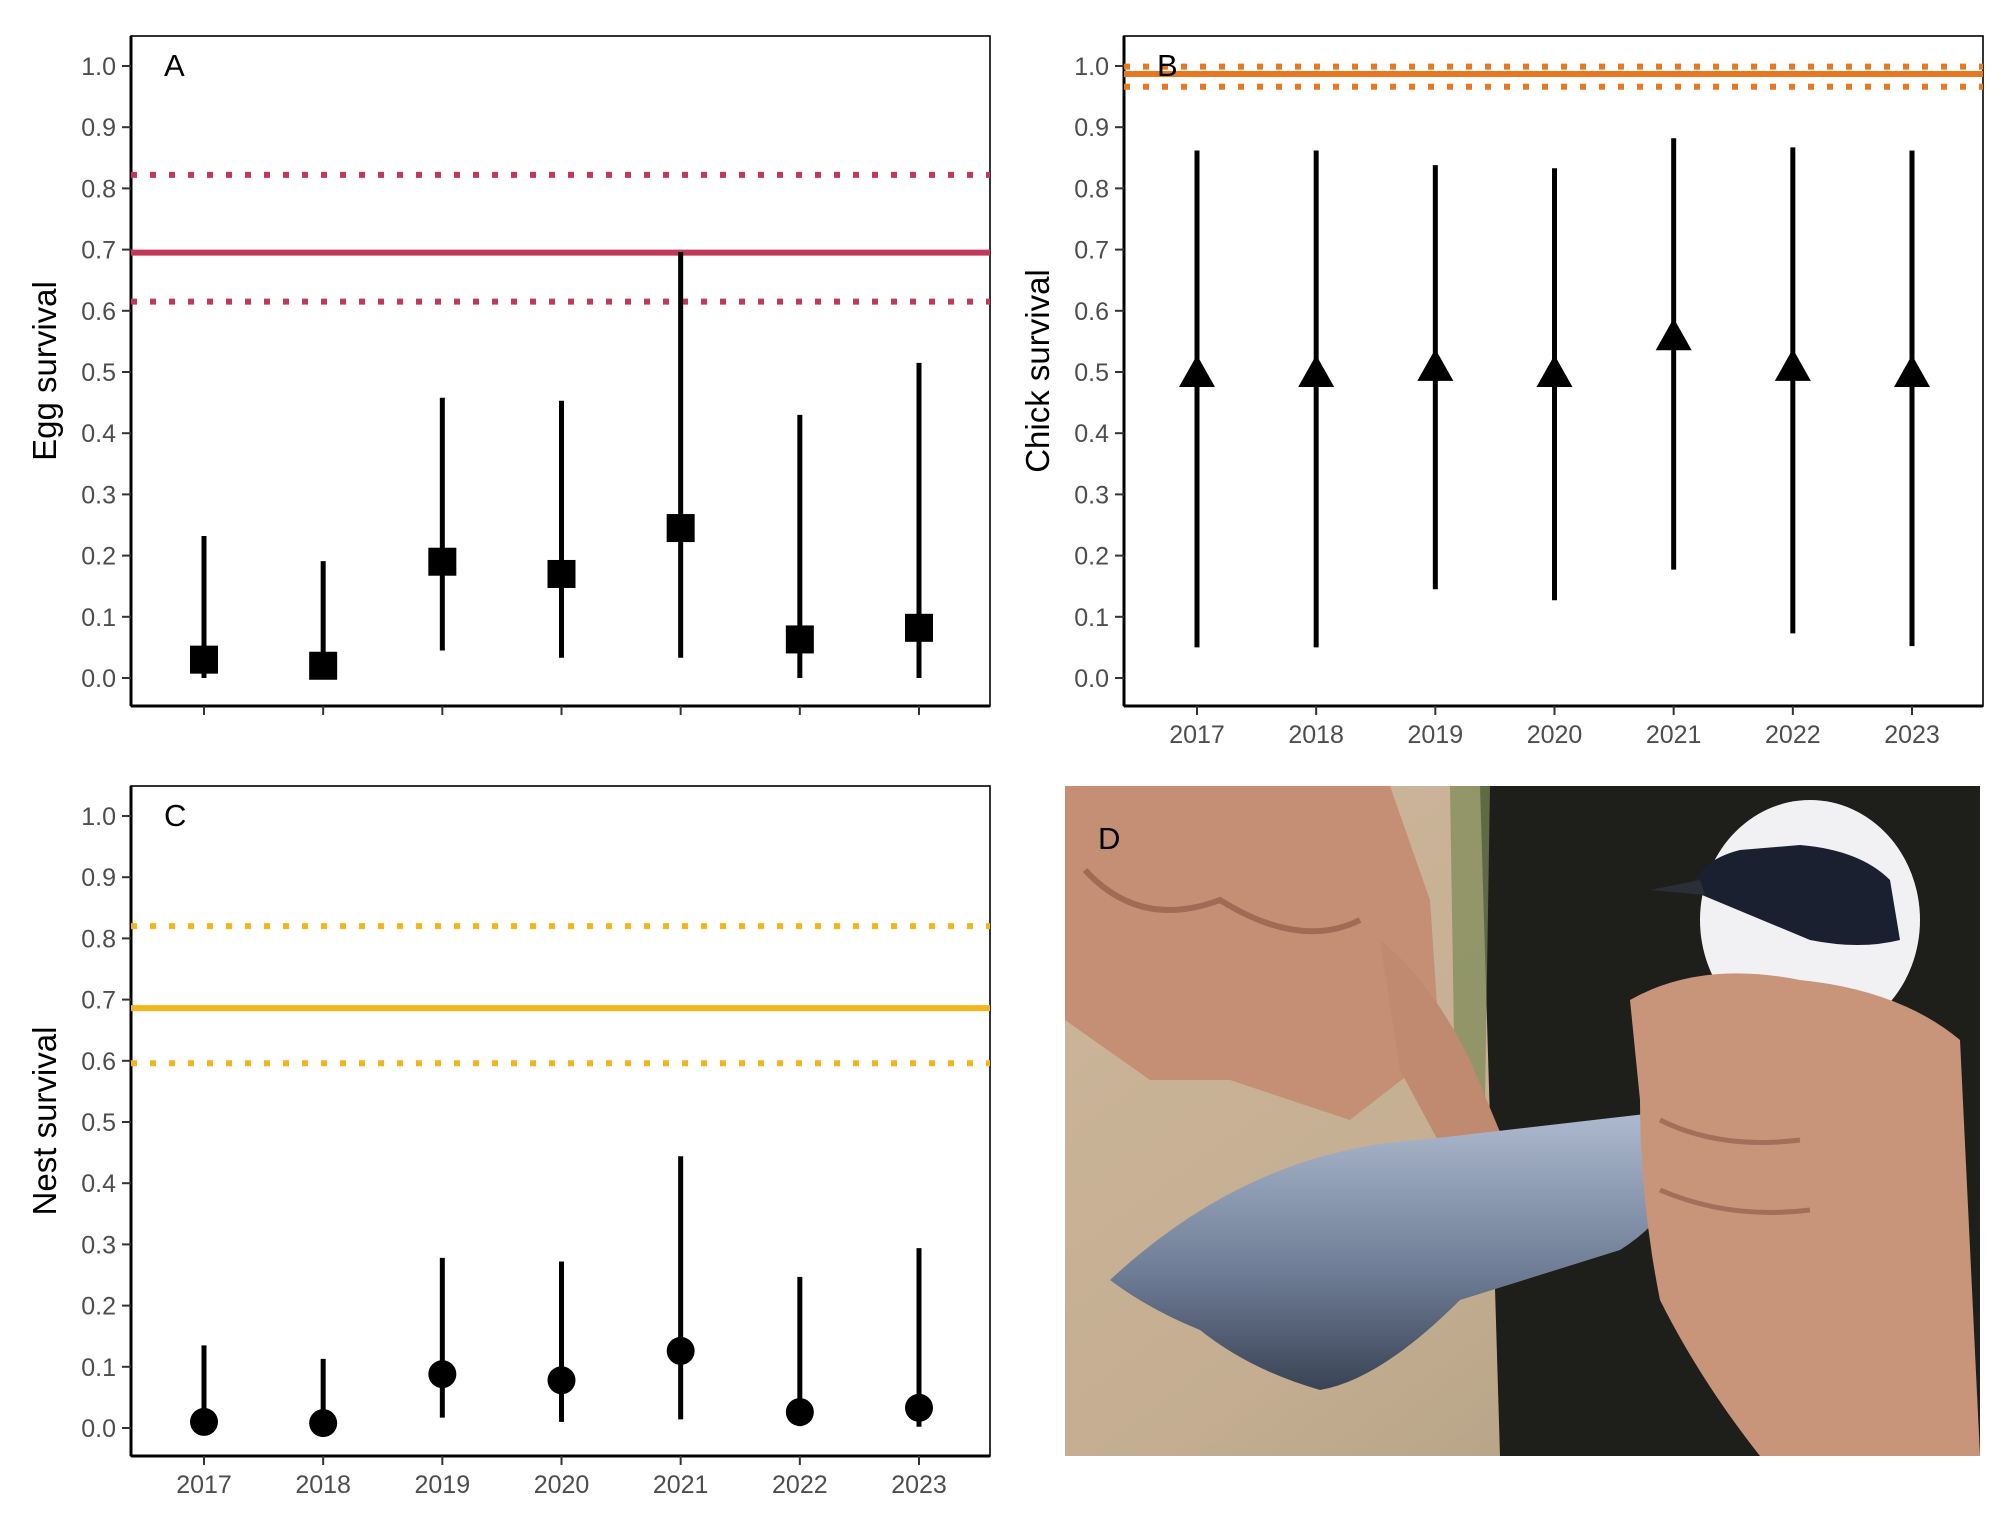 This screenshot has width=2000, height=1531. What do you see at coordinates (175, 815) in the screenshot?
I see `panel-label: C` at bounding box center [175, 815].